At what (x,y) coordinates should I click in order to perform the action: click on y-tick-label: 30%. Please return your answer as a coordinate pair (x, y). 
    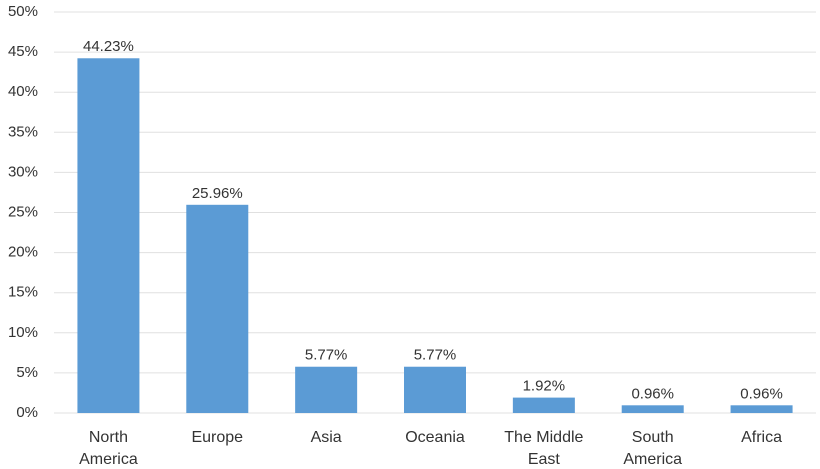
    Looking at the image, I should click on (23, 171).